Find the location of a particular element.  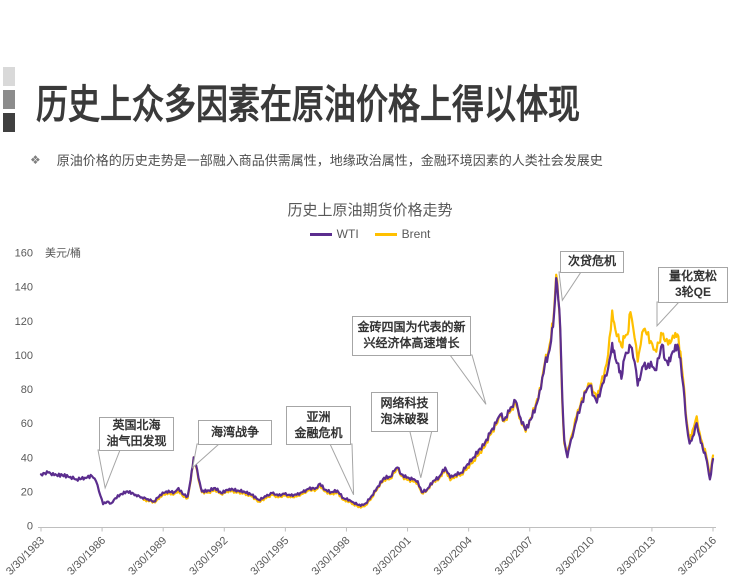

x-axis-label: 3/30/1995 is located at coordinates (269, 556).